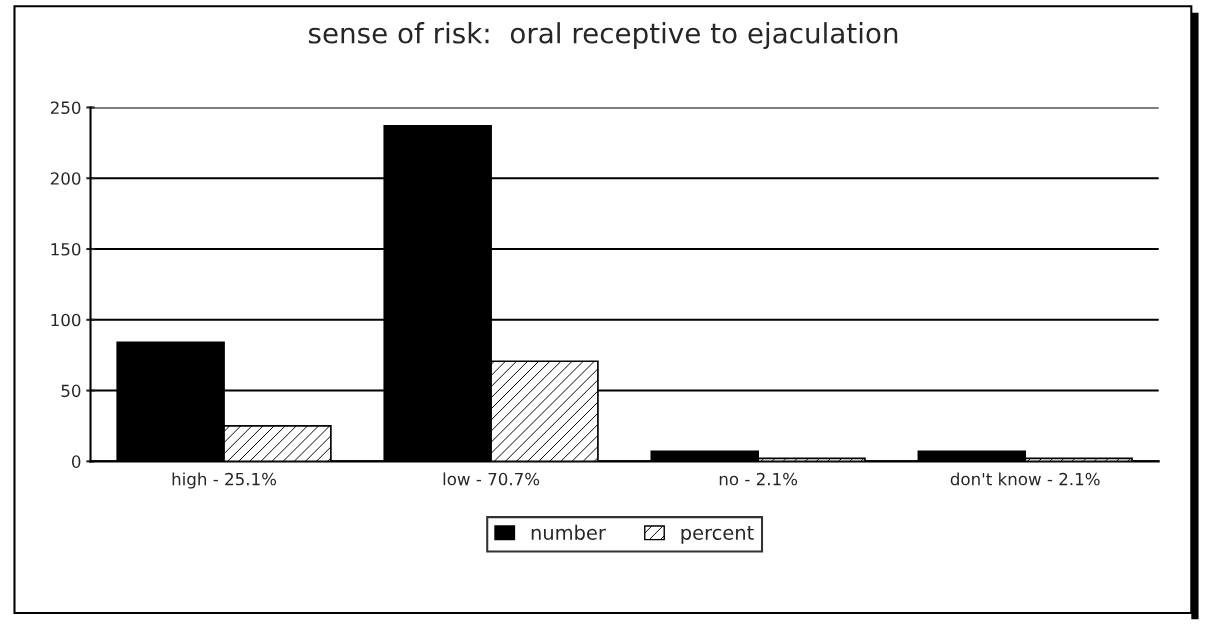 The width and height of the screenshot is (1207, 632). What do you see at coordinates (71, 391) in the screenshot?
I see `y-tick-label: 50` at bounding box center [71, 391].